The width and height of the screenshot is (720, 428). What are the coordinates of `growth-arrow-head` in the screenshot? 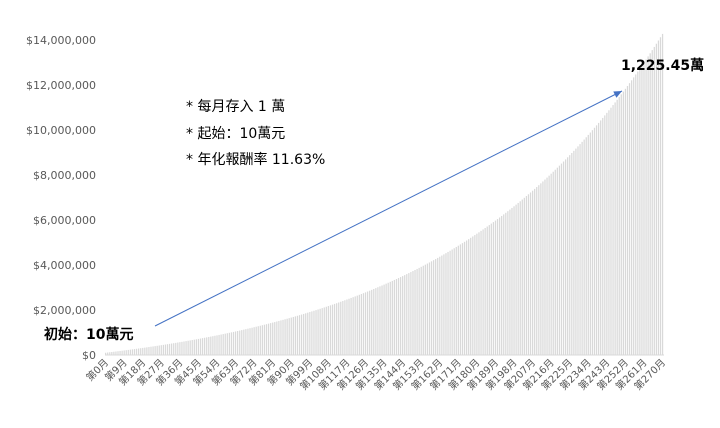 It's located at (617, 94).